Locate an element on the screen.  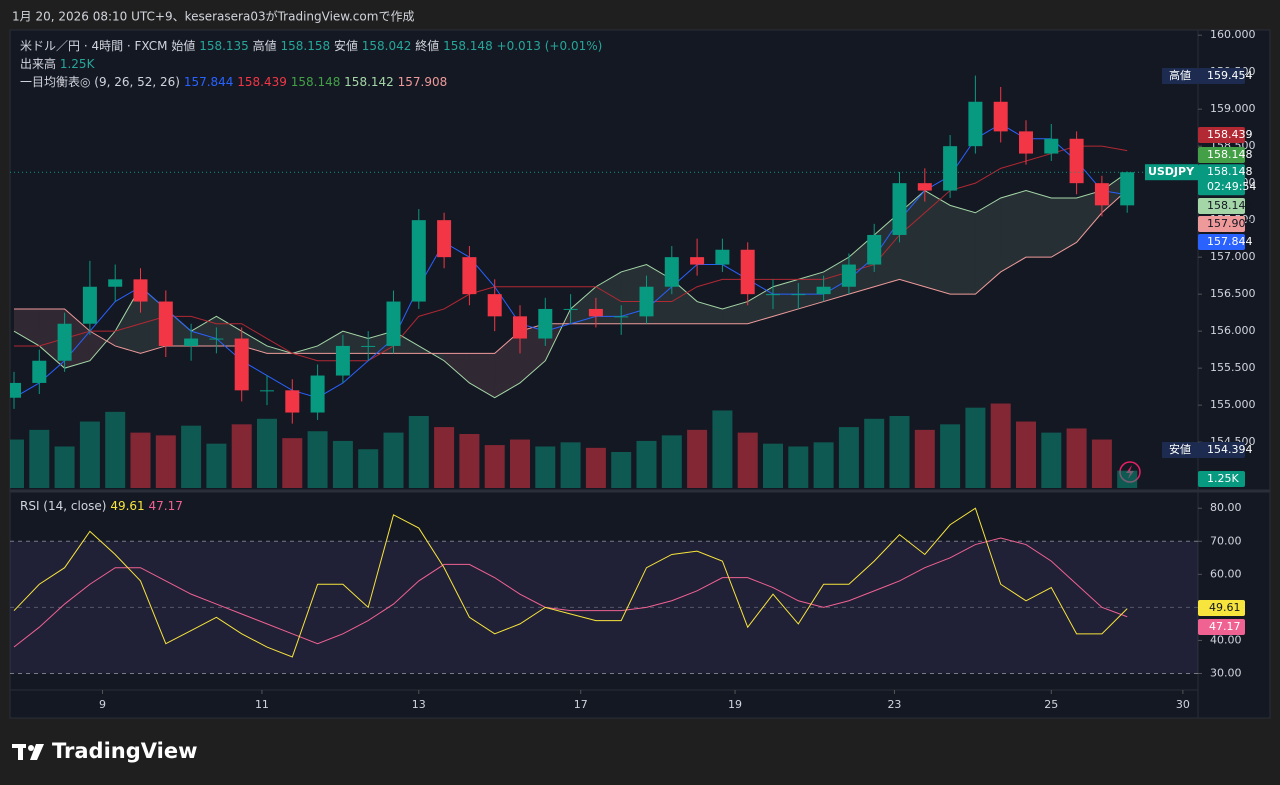
tag-name: USDJPY is located at coordinates (1171, 171).